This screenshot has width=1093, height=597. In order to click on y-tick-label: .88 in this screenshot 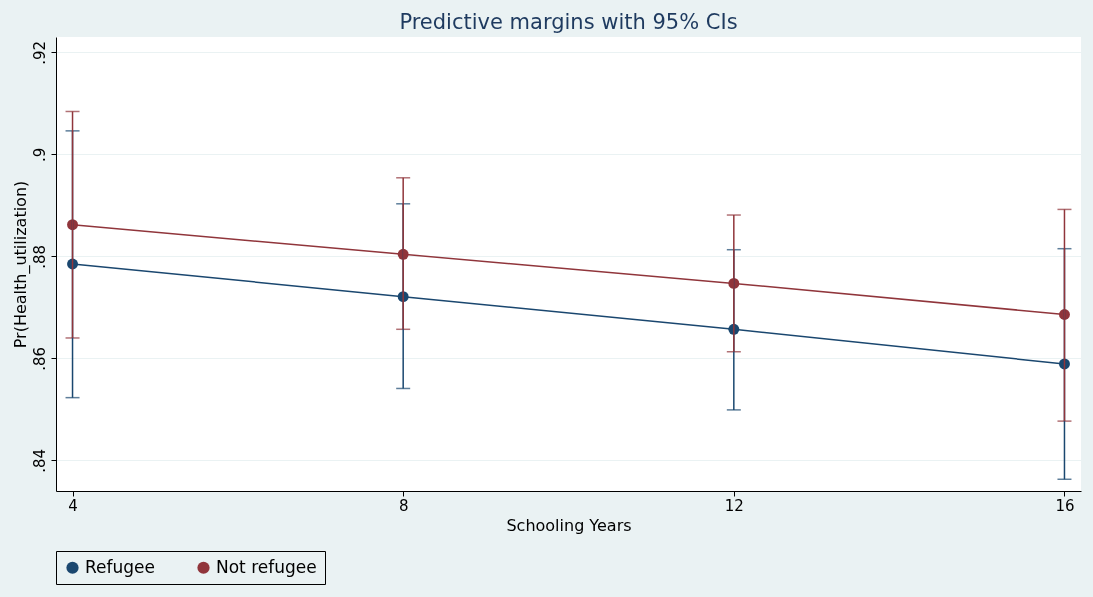, I will do `click(39, 256)`.